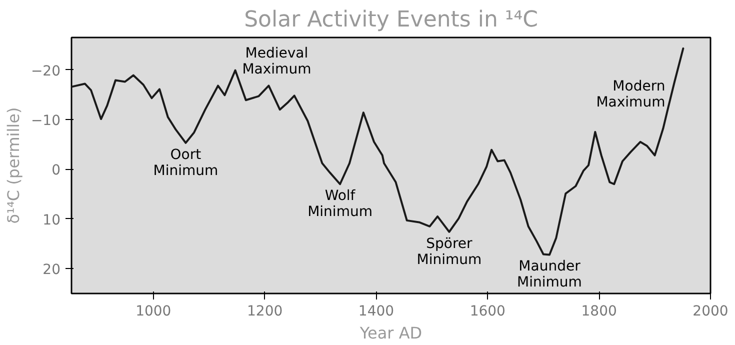 The height and width of the screenshot is (345, 735). I want to click on y-tick-label: −20, so click(45, 71).